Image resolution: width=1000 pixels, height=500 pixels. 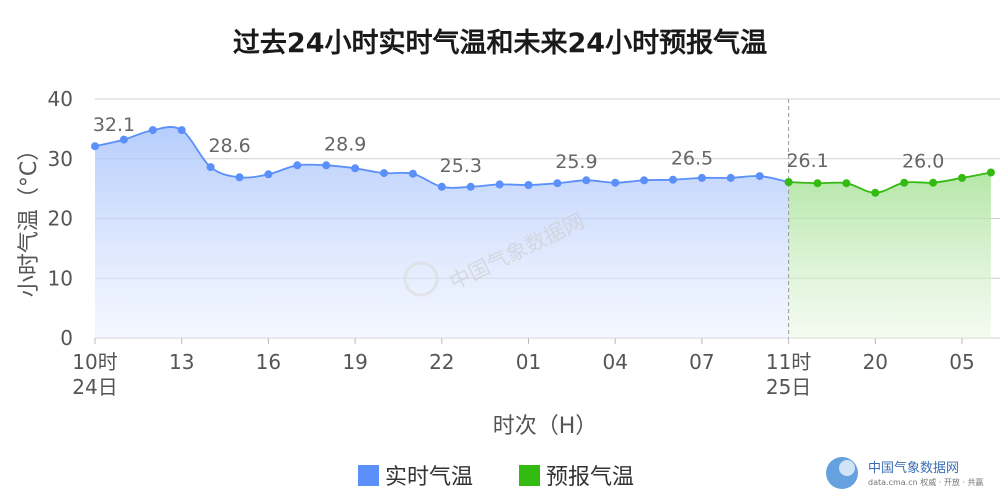 I want to click on data-label: 25.3, so click(x=461, y=166).